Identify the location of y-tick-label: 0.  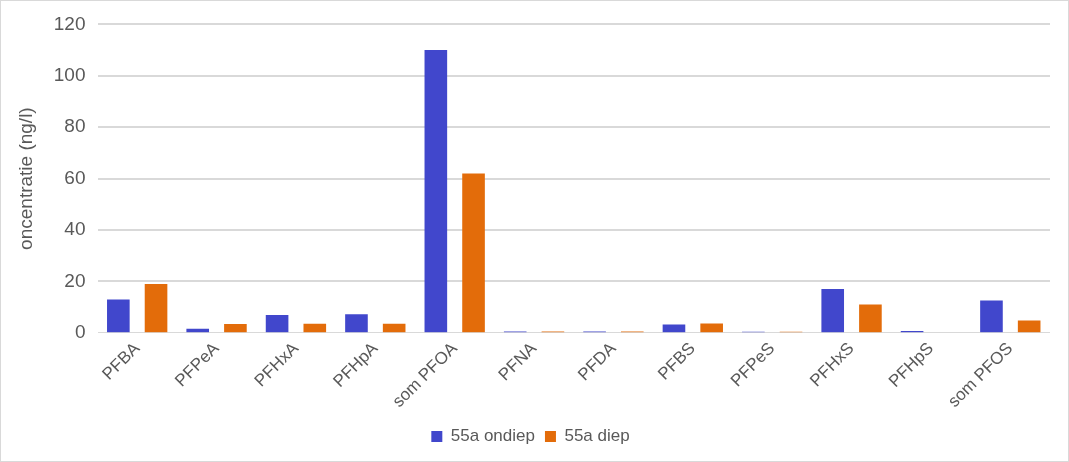
(80, 332).